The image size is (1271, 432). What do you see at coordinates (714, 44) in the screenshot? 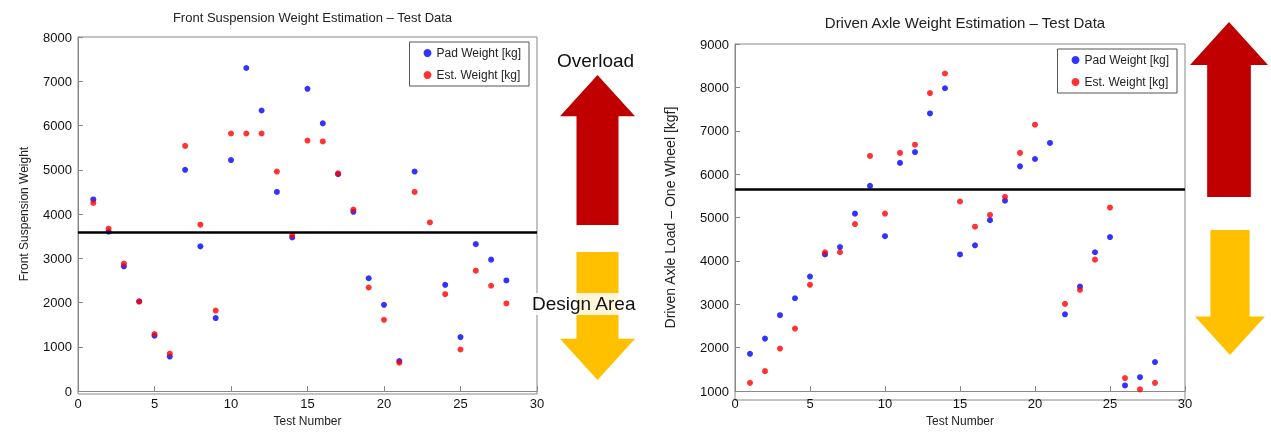
I see `y-tick-label: 9000` at bounding box center [714, 44].